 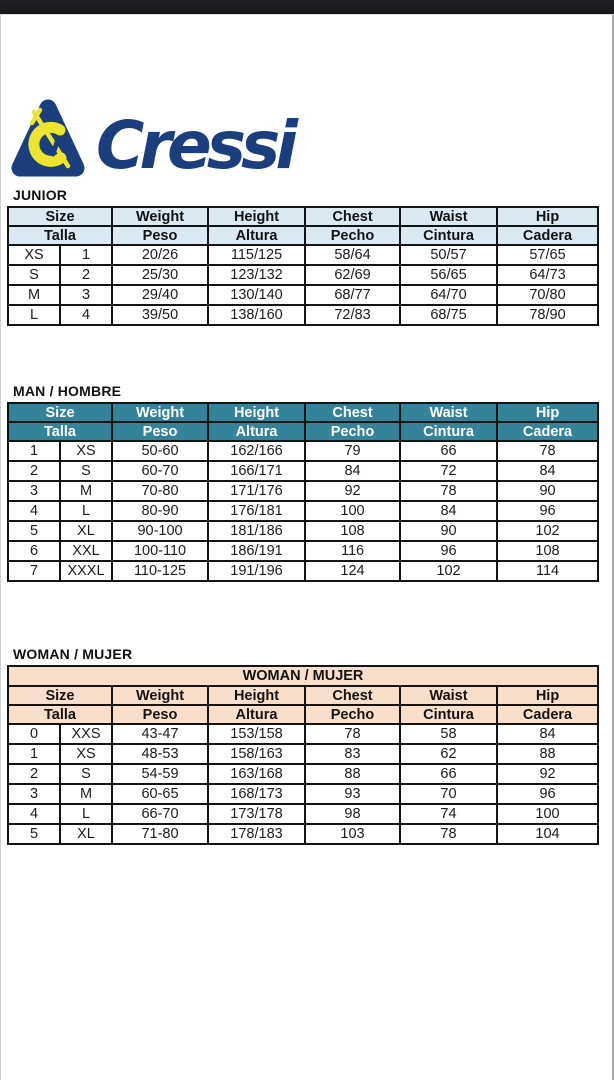 I want to click on table-cell: 5, so click(x=34, y=531).